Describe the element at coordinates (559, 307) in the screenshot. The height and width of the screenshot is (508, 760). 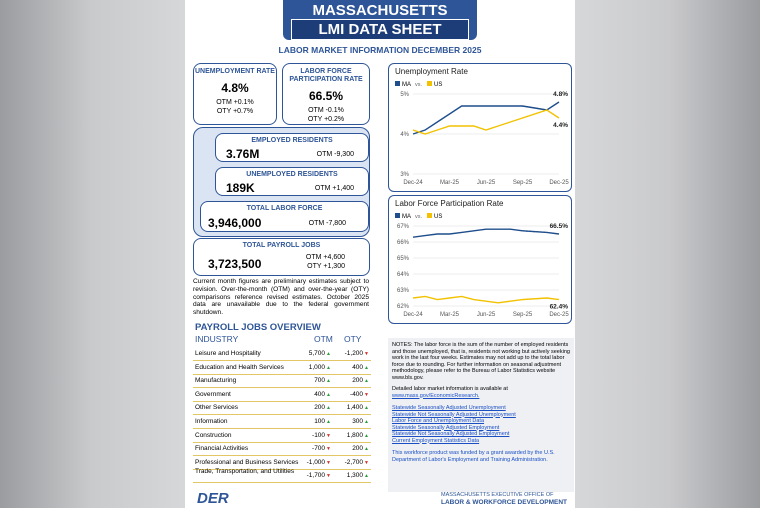
I see `value-label: 62.4%` at that location.